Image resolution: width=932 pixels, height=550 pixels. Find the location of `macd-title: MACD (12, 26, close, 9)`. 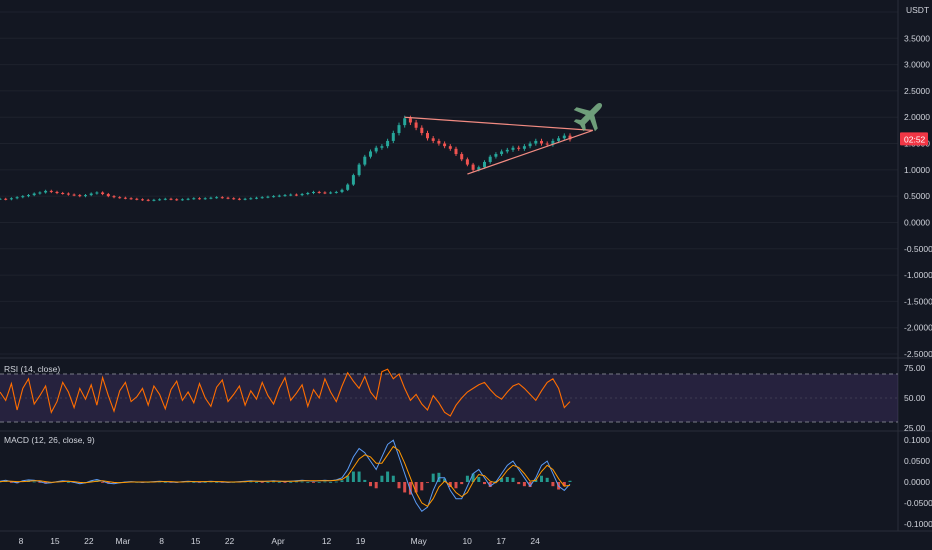

macd-title: MACD (12, 26, close, 9) is located at coordinates (49, 440).